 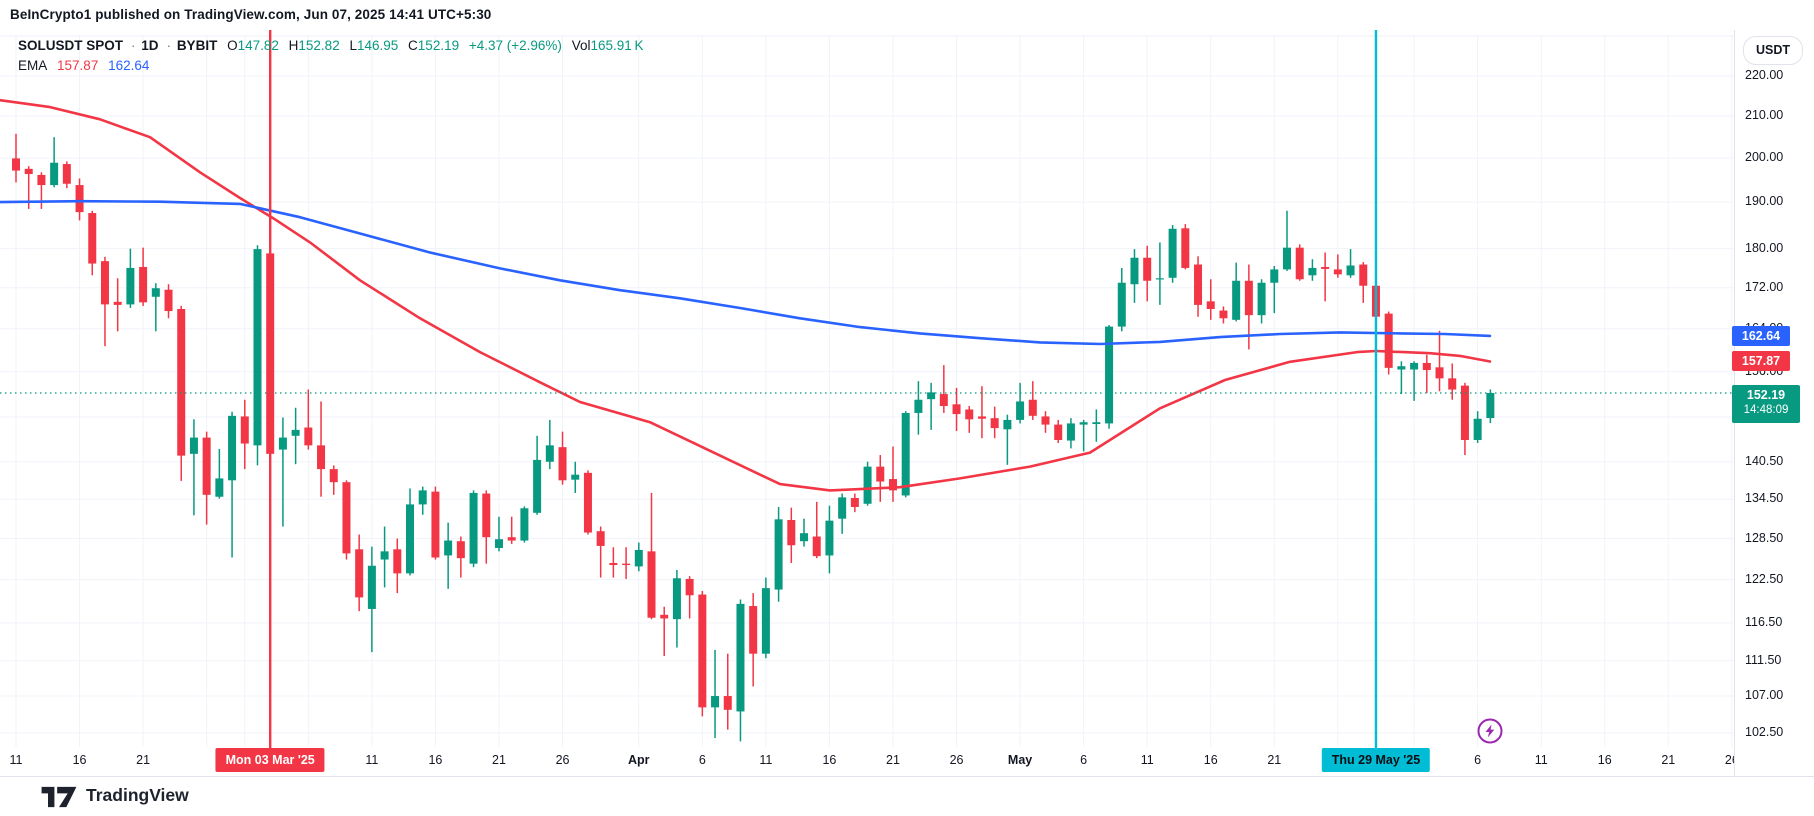 I want to click on tradingview-brand-text: TradingView, so click(x=137, y=795).